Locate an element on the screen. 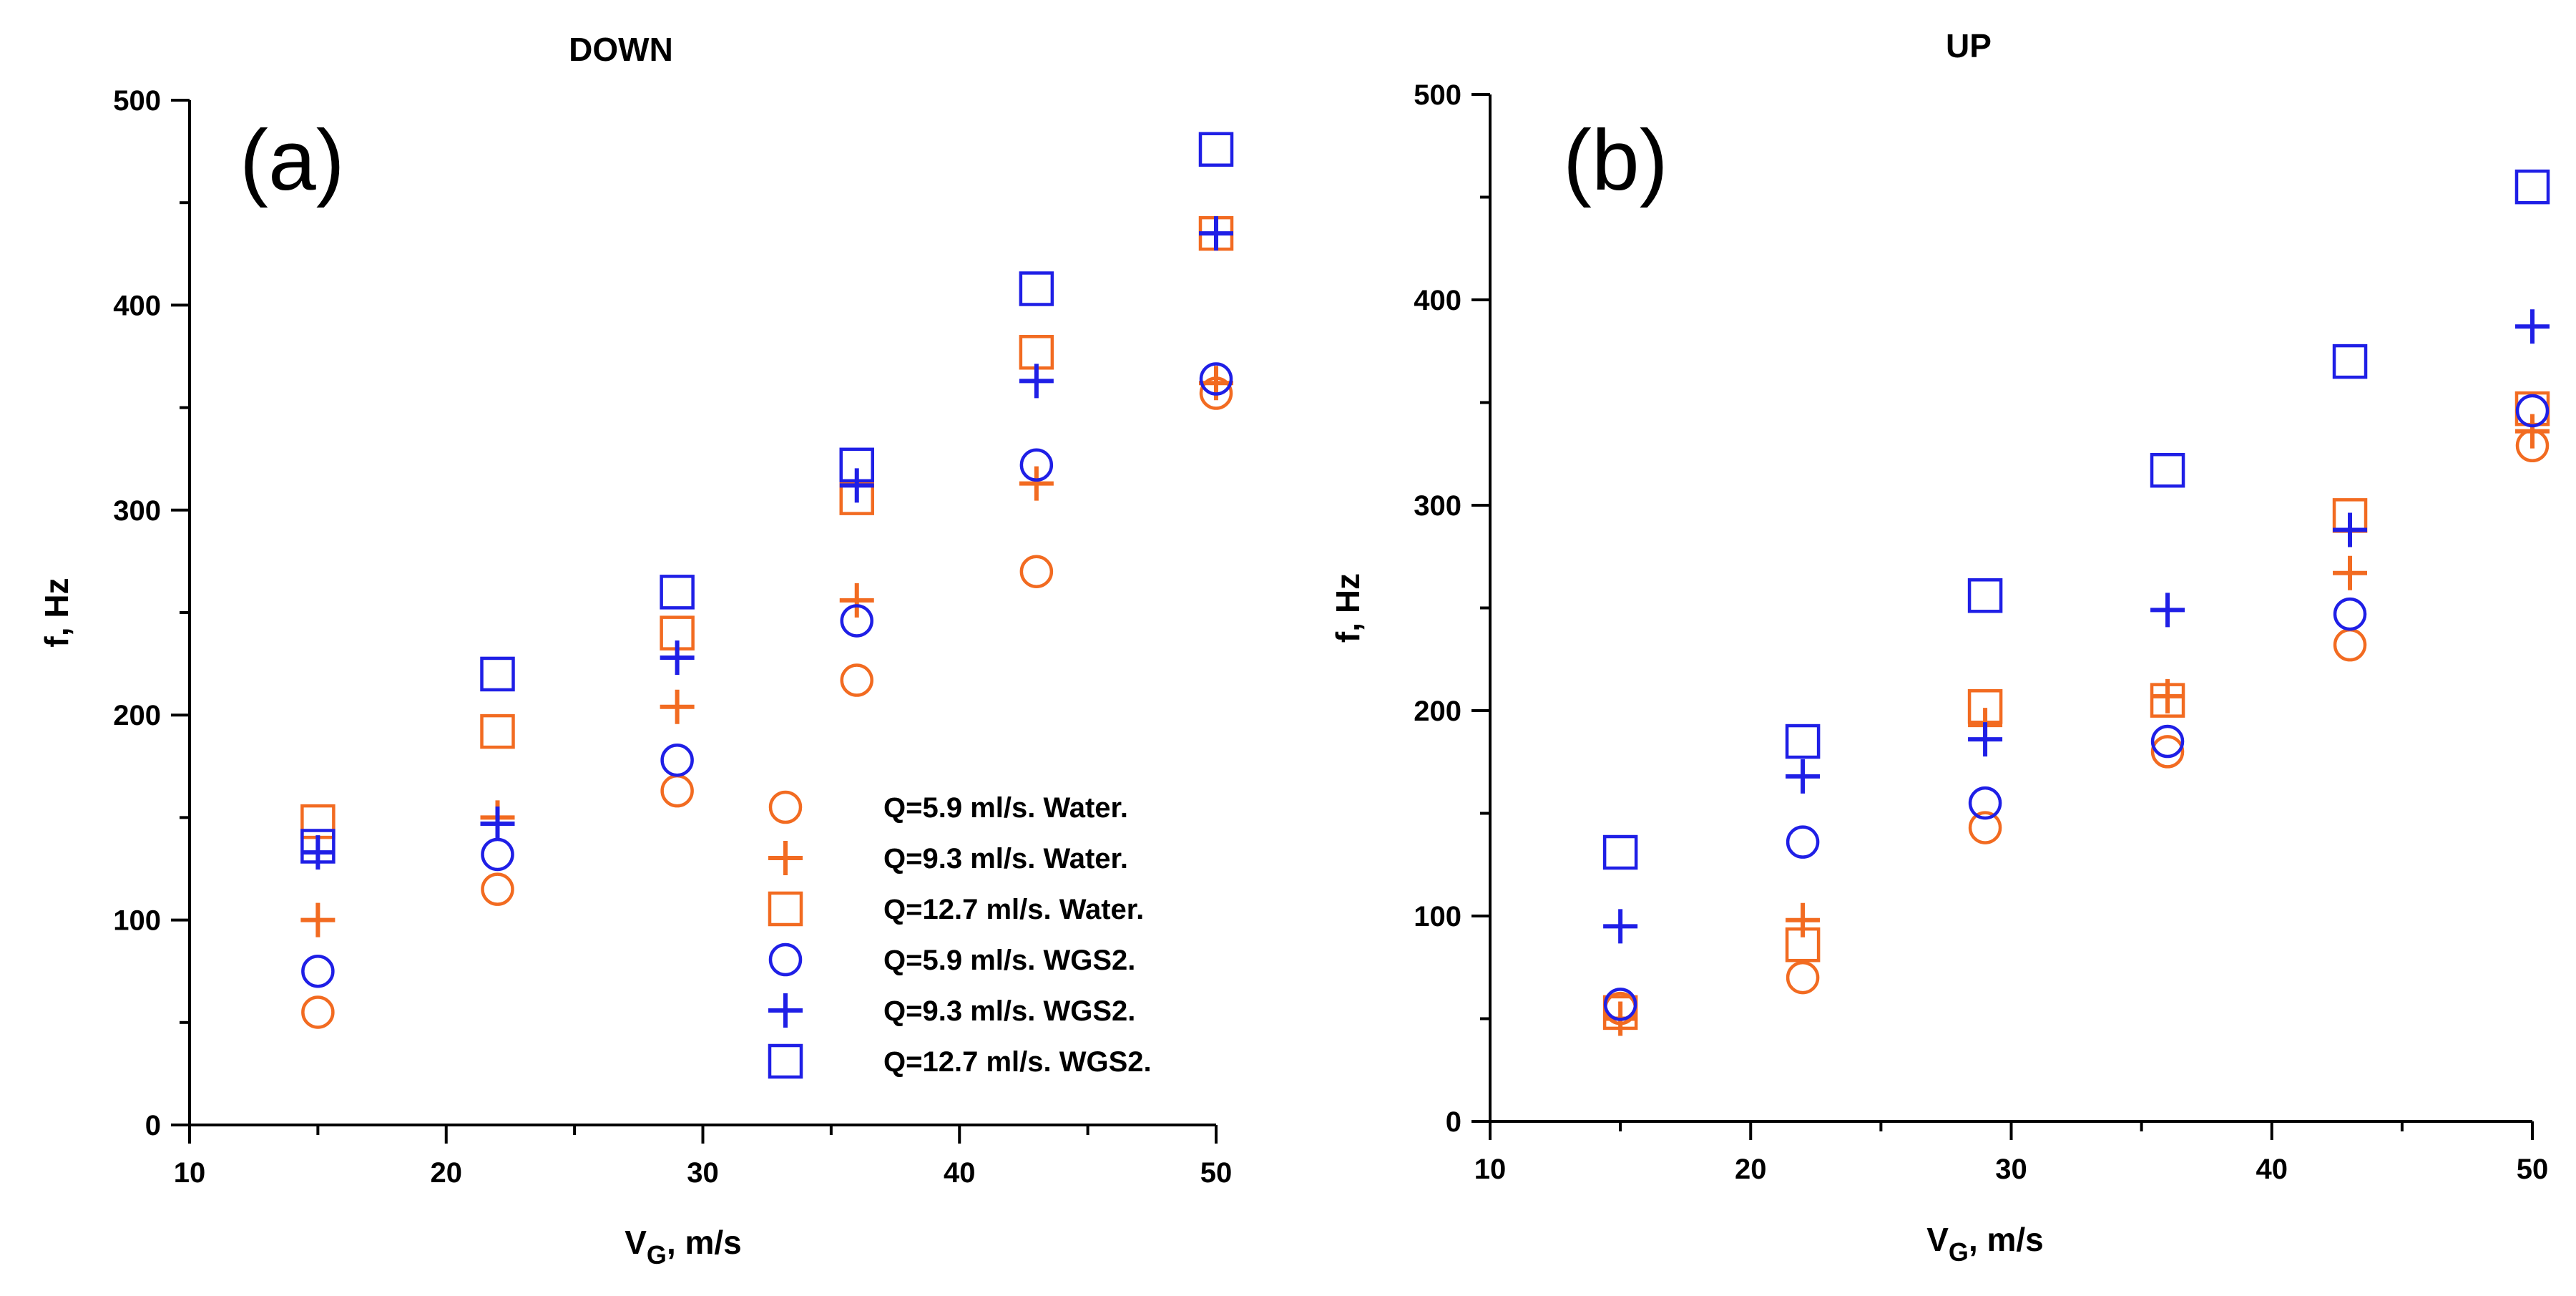 Image resolution: width=2576 pixels, height=1296 pixels. legend-label: Q=9.3 ml/s. Water. is located at coordinates (1005, 858).